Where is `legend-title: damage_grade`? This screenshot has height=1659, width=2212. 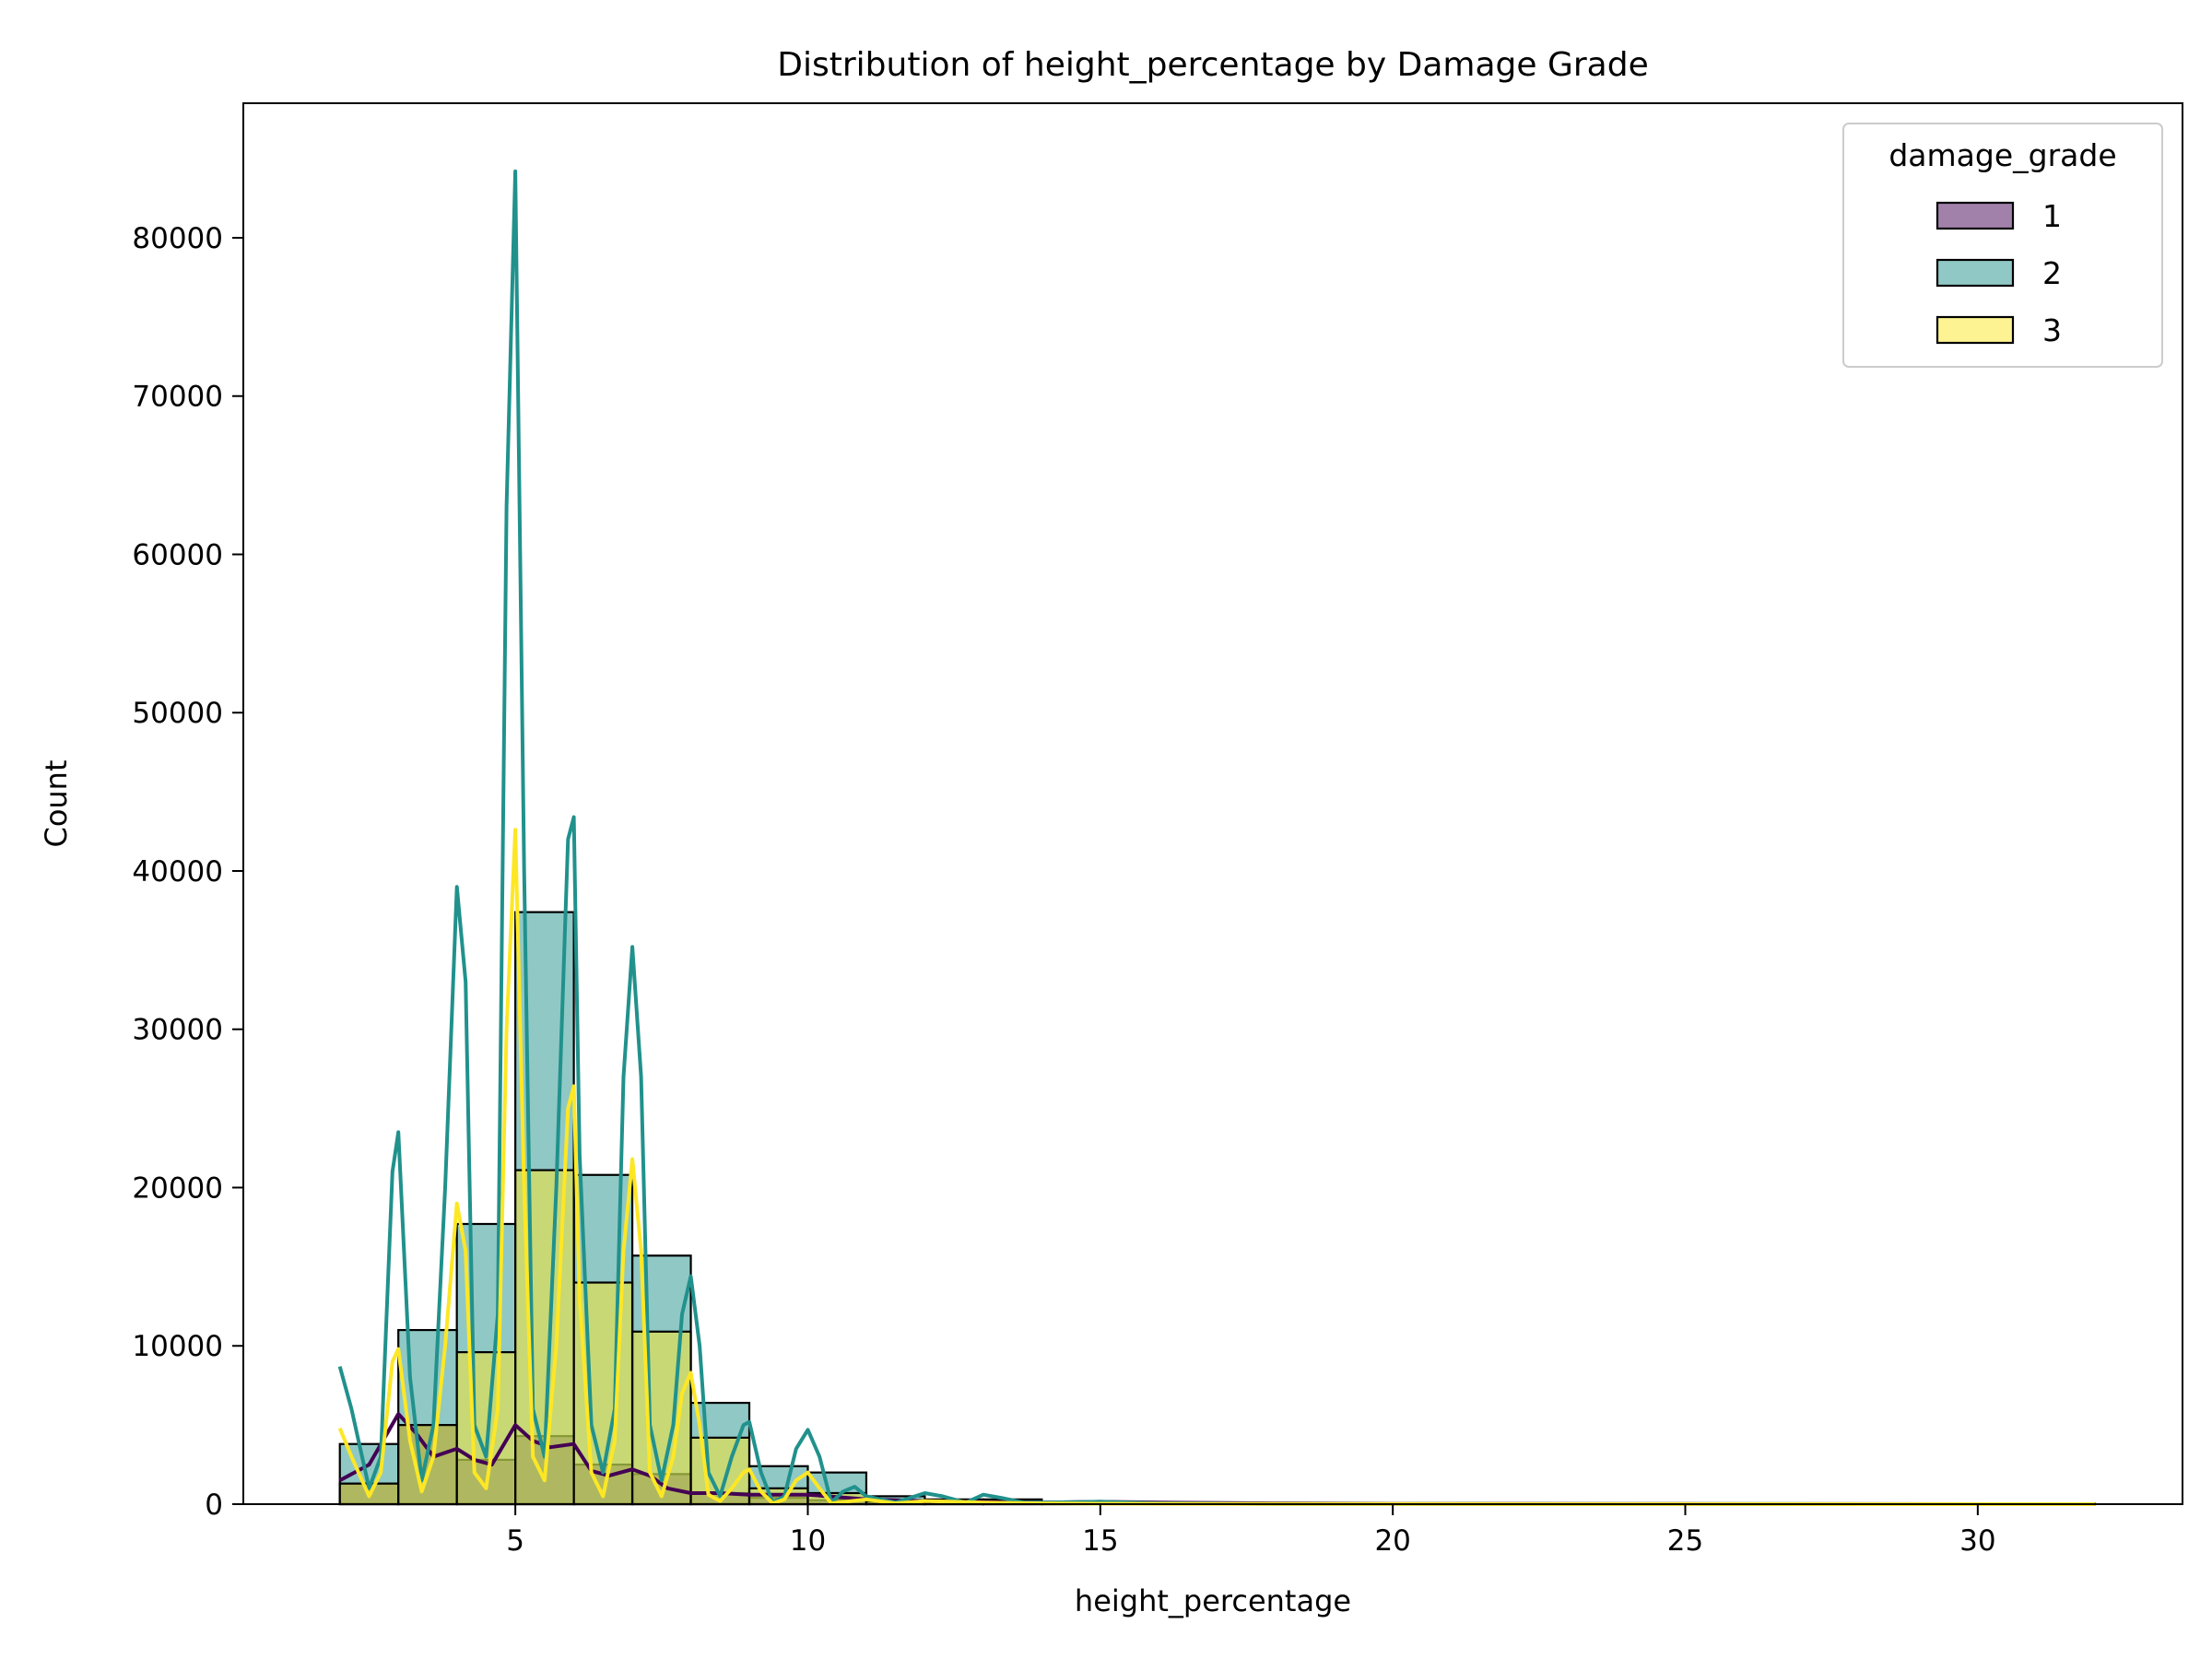
legend-title: damage_grade is located at coordinates (2002, 155).